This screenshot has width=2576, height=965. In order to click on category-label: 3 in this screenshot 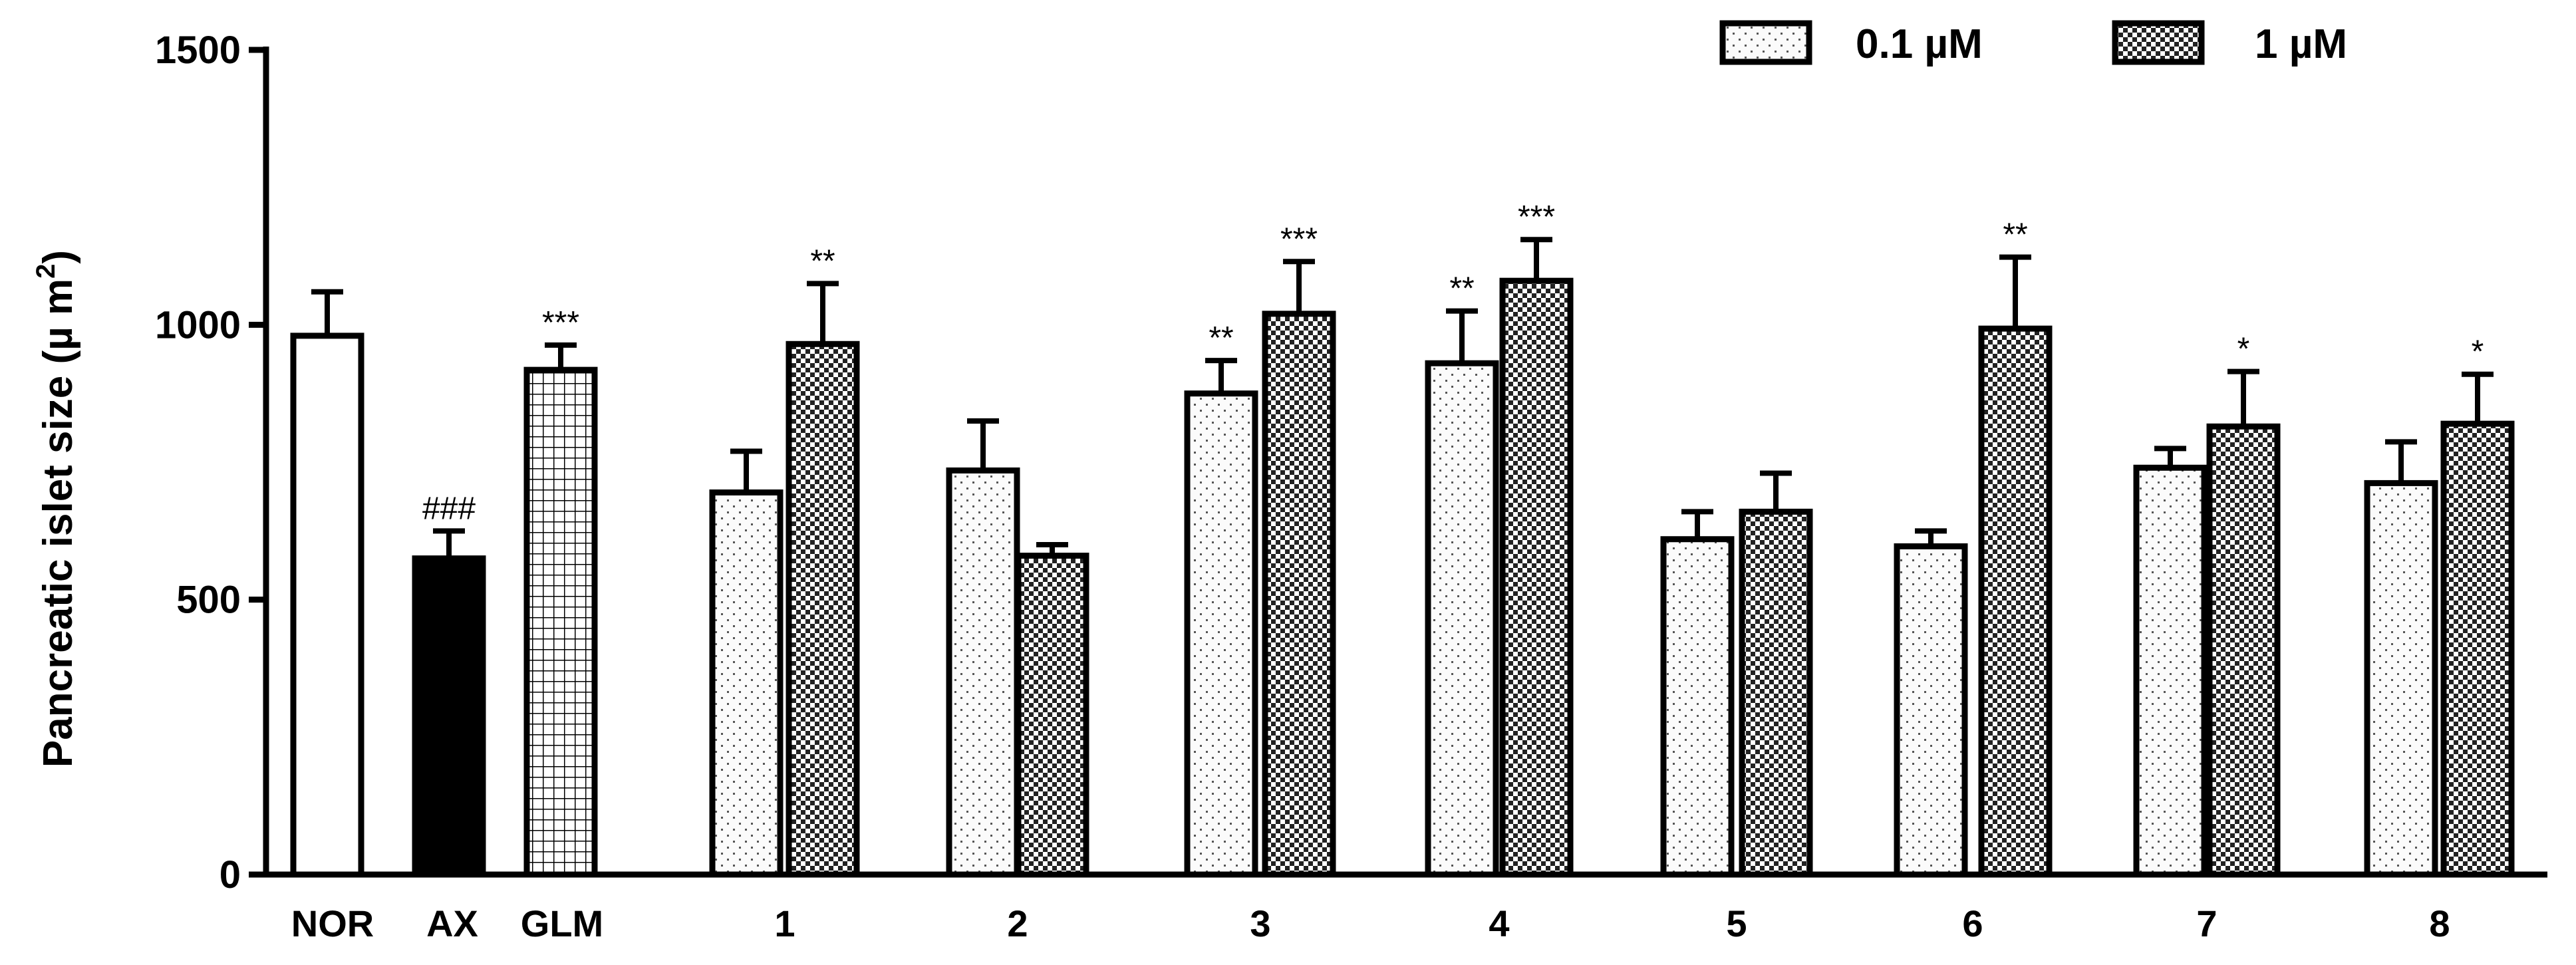, I will do `click(1260, 923)`.